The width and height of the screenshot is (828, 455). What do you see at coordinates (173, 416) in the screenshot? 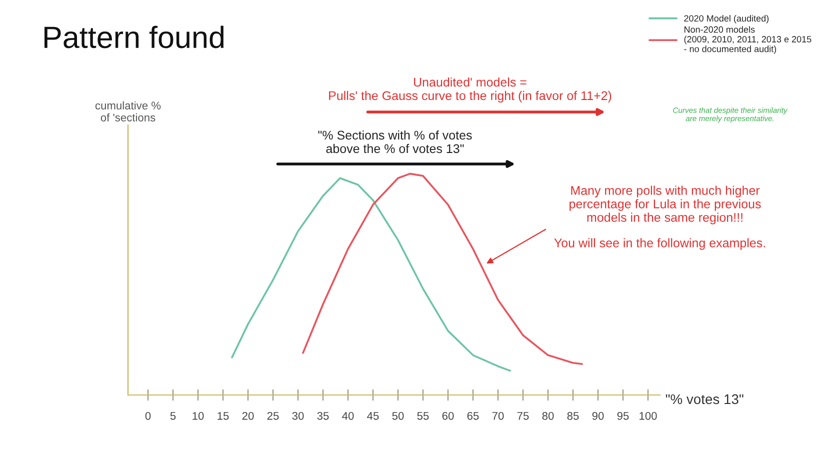
I see `x-tick-label: 5` at bounding box center [173, 416].